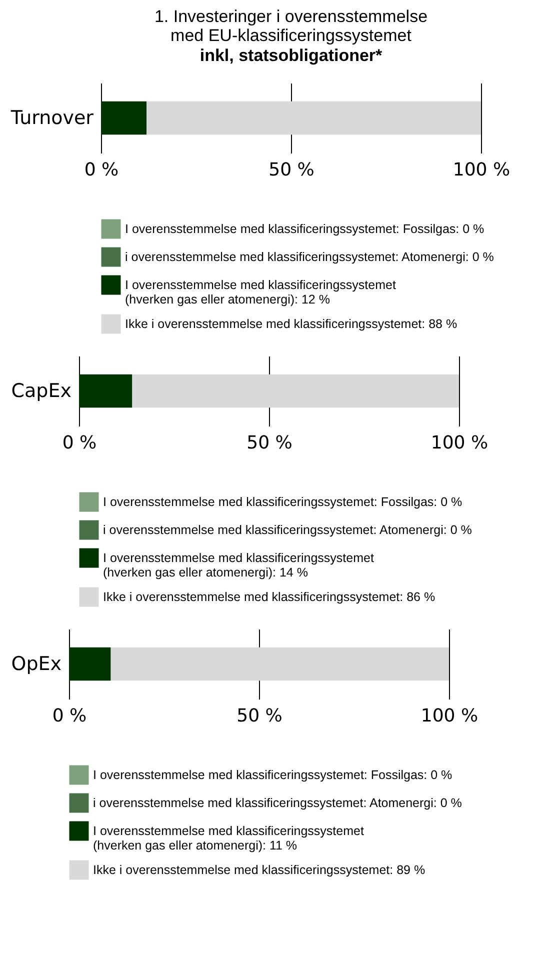  What do you see at coordinates (259, 870) in the screenshot?
I see `legend-label: Ikke i overensstemmelse med klassificeringssystemet: 89 %` at bounding box center [259, 870].